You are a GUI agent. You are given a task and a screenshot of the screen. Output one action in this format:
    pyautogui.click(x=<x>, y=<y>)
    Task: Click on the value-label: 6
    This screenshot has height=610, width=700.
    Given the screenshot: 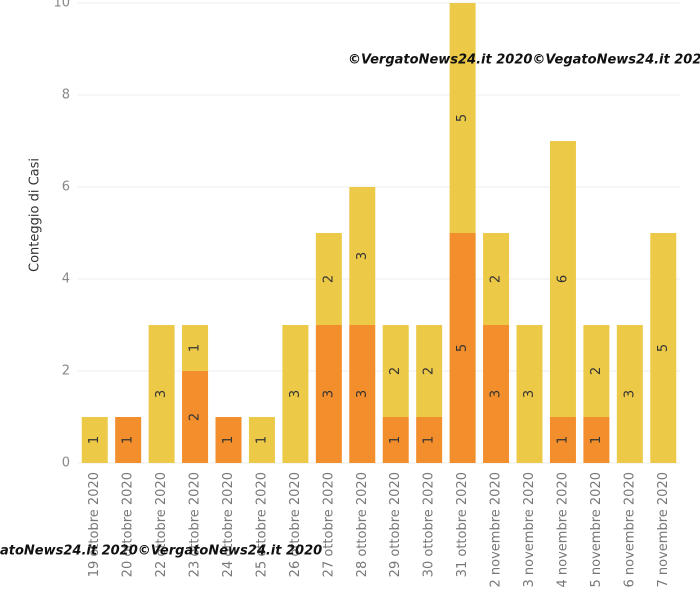 What is the action you would take?
    pyautogui.click(x=562, y=279)
    